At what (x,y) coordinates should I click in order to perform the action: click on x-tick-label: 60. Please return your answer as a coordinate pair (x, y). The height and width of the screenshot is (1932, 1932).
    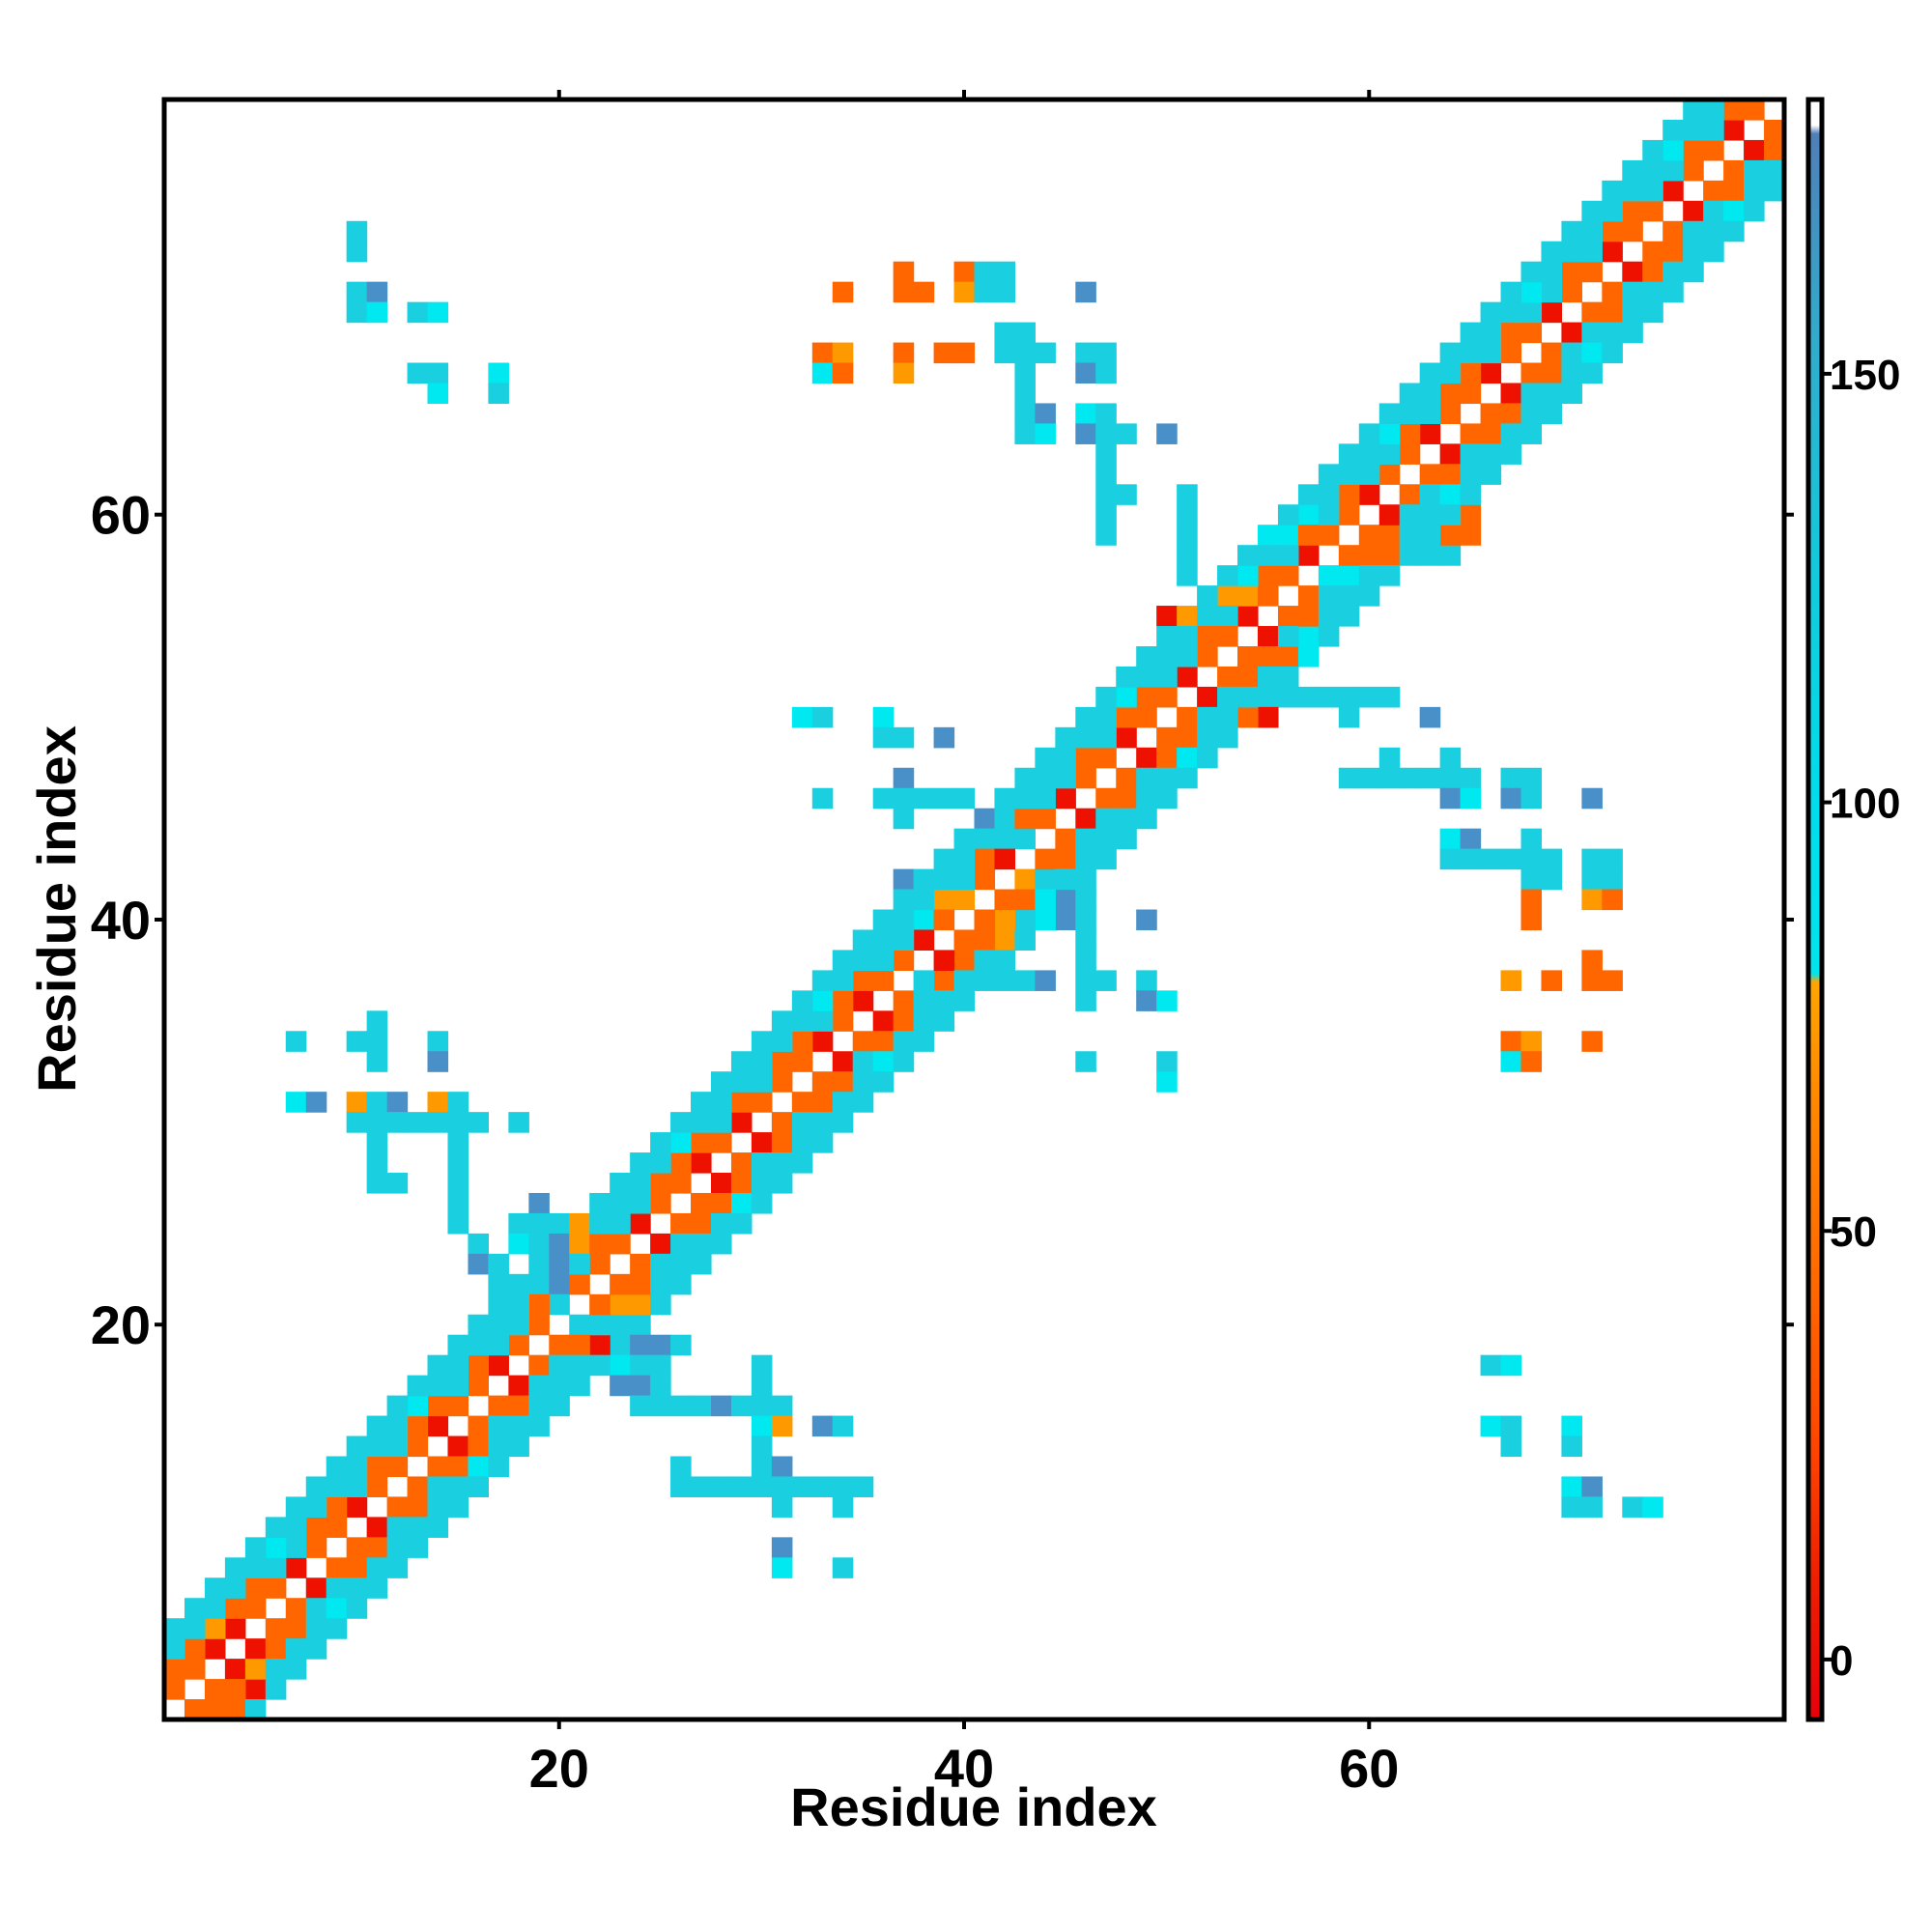
    Looking at the image, I should click on (1369, 1768).